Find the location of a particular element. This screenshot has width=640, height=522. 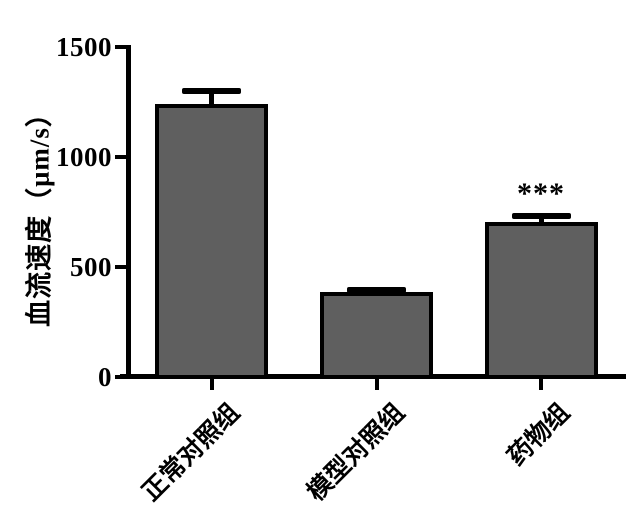

x-axis-label-model-control-group: 模型对照组 is located at coordinates (357, 452).